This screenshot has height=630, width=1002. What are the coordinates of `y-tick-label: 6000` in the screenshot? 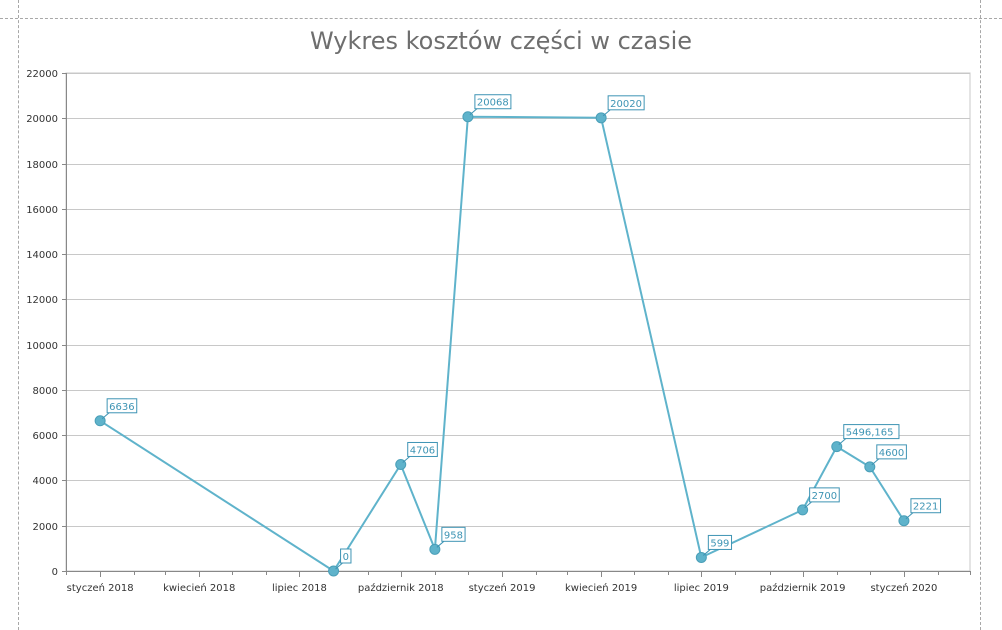 It's located at (45, 436).